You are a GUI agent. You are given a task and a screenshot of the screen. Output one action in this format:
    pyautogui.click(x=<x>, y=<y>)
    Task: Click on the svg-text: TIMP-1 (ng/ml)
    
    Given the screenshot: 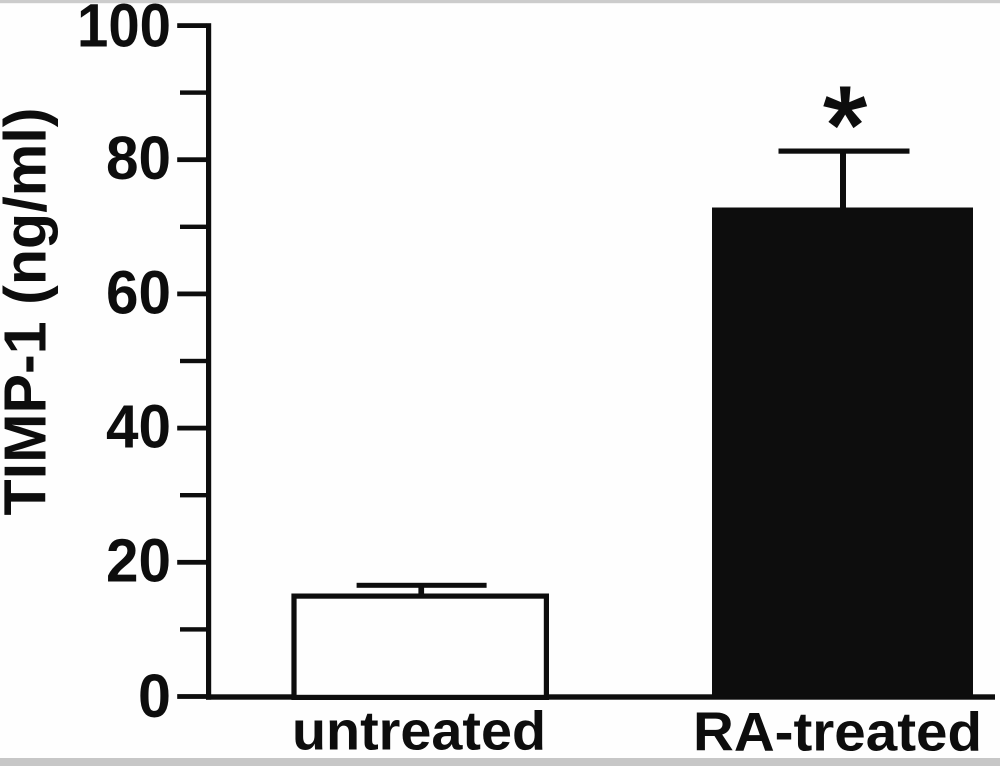 What is the action you would take?
    pyautogui.click(x=29, y=311)
    